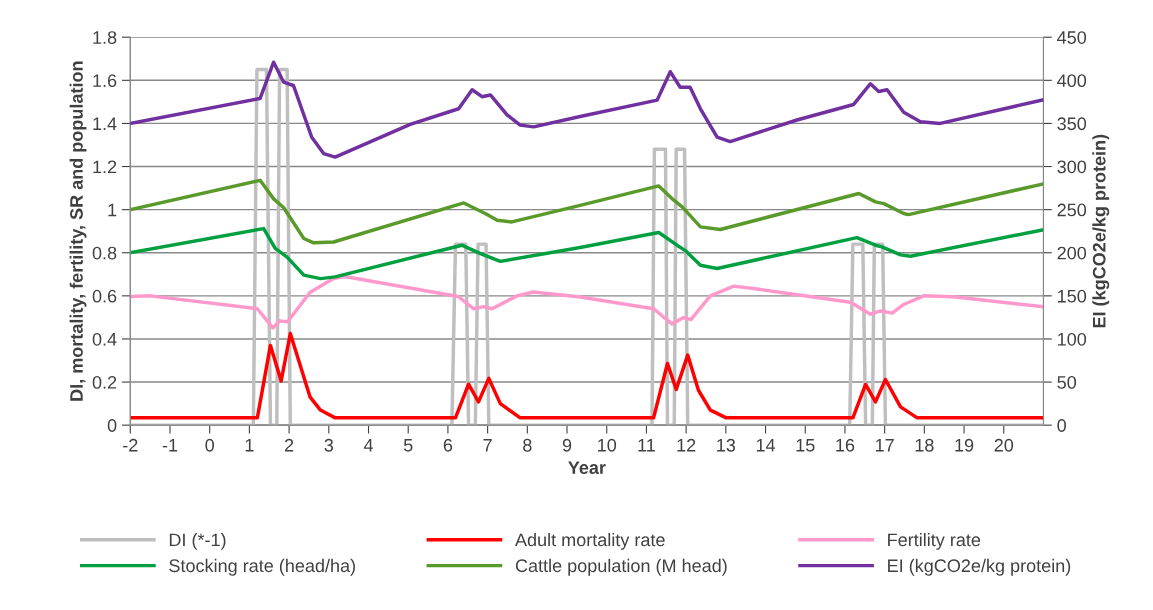  Describe the element at coordinates (1072, 253) in the screenshot. I see `y2-tick-label: 200` at that location.